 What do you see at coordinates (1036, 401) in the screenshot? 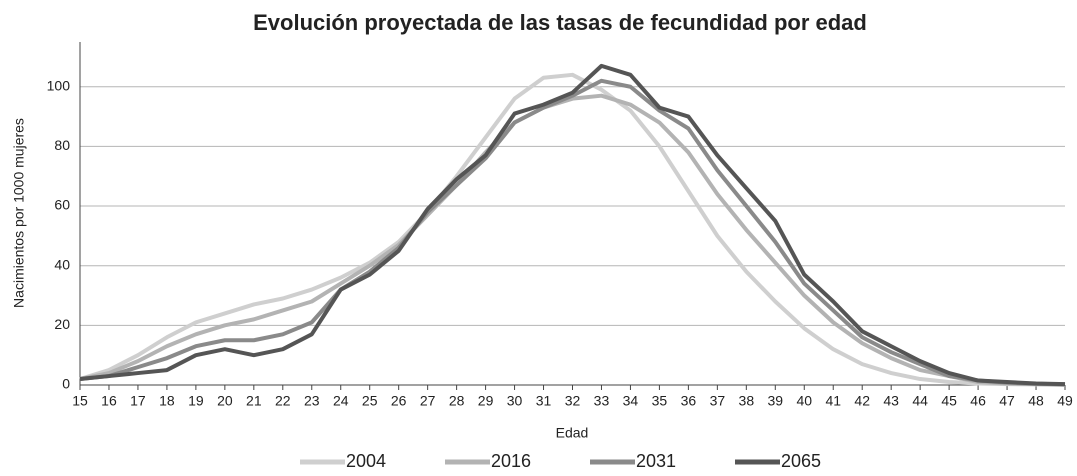
I see `x-tick-label: 48` at bounding box center [1036, 401].